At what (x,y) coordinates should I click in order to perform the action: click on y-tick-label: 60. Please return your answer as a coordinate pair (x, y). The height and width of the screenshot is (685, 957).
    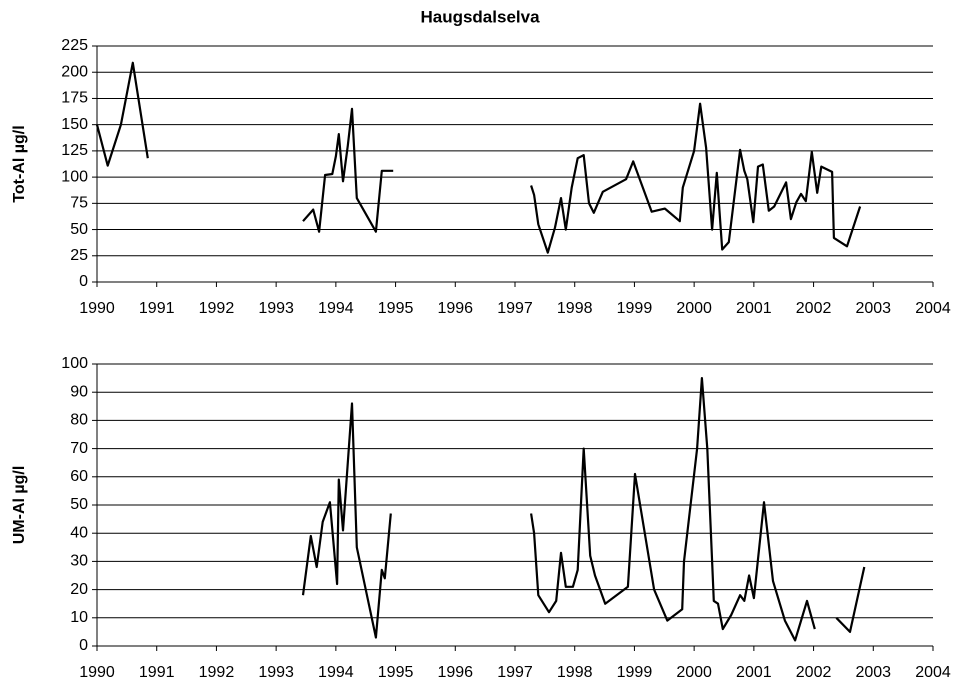
    Looking at the image, I should click on (79, 476).